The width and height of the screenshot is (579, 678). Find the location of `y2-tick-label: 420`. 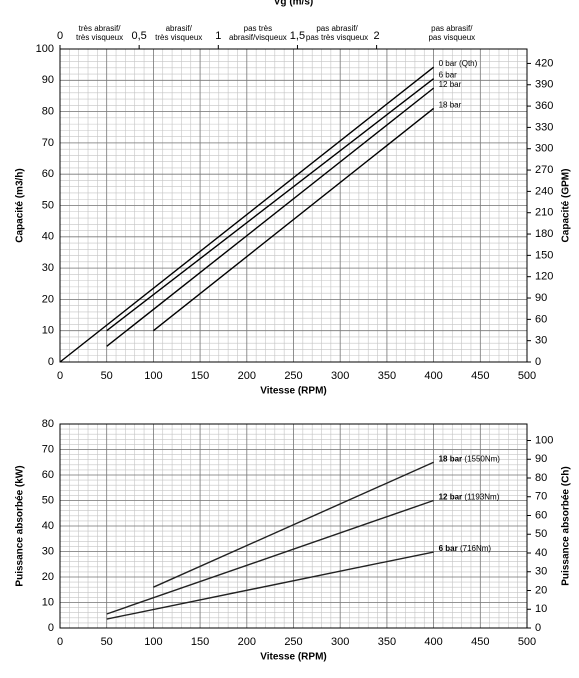

y2-tick-label: 420 is located at coordinates (544, 63).